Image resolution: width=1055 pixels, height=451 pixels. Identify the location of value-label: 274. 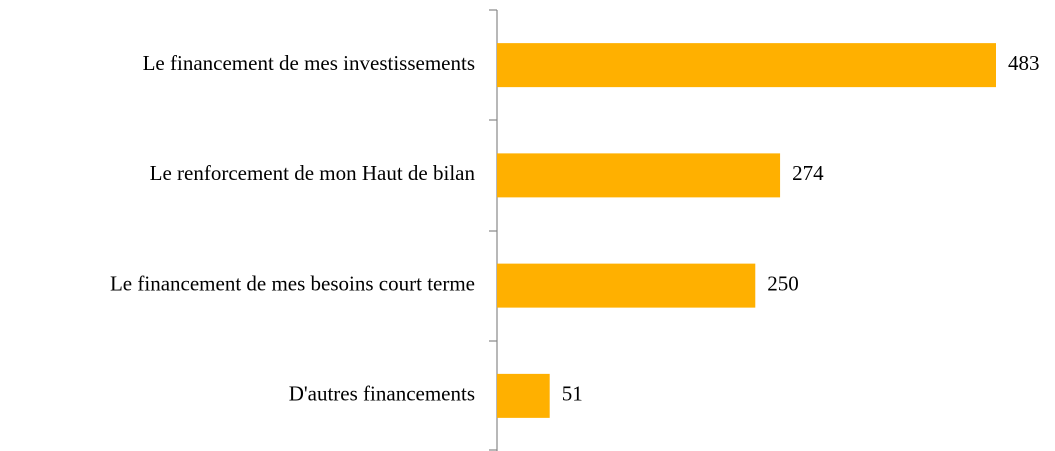
(808, 173).